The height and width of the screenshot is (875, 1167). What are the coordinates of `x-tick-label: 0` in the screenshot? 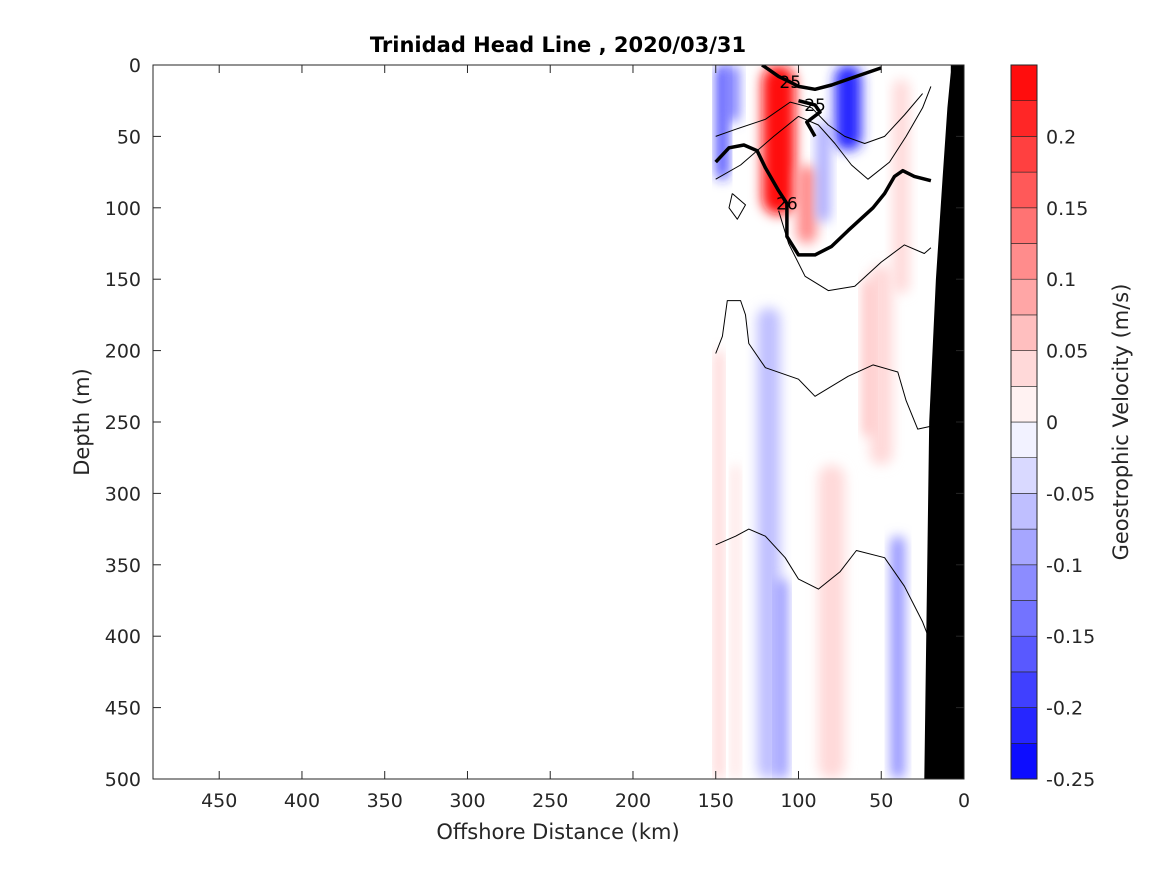 It's located at (964, 801).